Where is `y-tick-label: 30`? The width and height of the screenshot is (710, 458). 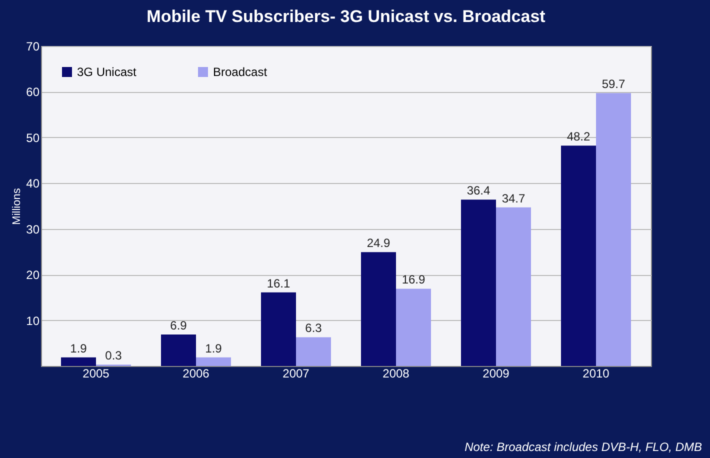 y-tick-label: 30 is located at coordinates (33, 229).